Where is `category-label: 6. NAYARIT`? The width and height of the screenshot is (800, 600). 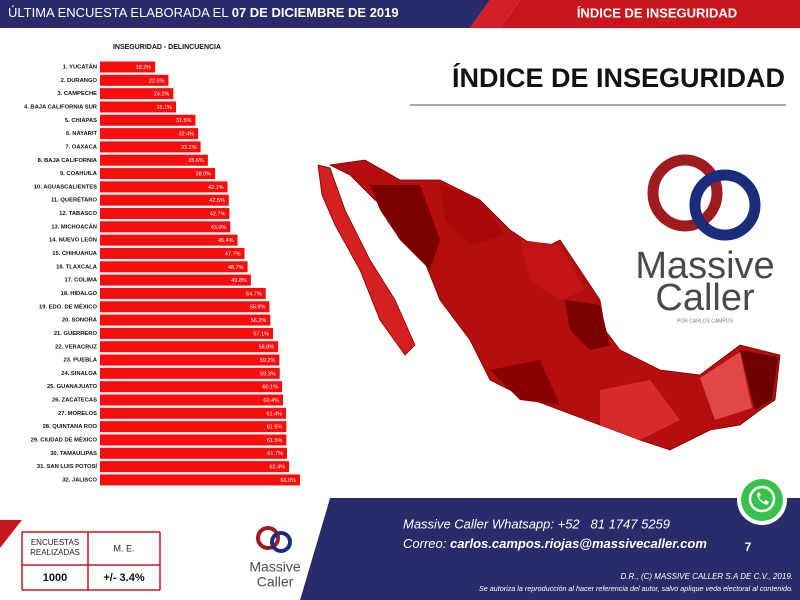
category-label: 6. NAYARIT is located at coordinates (82, 134).